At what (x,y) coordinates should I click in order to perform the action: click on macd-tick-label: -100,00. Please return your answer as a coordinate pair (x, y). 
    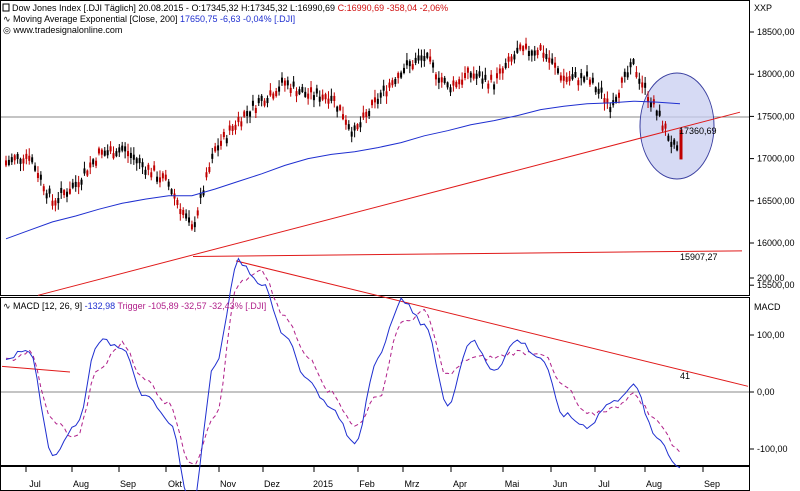
    Looking at the image, I should click on (772, 449).